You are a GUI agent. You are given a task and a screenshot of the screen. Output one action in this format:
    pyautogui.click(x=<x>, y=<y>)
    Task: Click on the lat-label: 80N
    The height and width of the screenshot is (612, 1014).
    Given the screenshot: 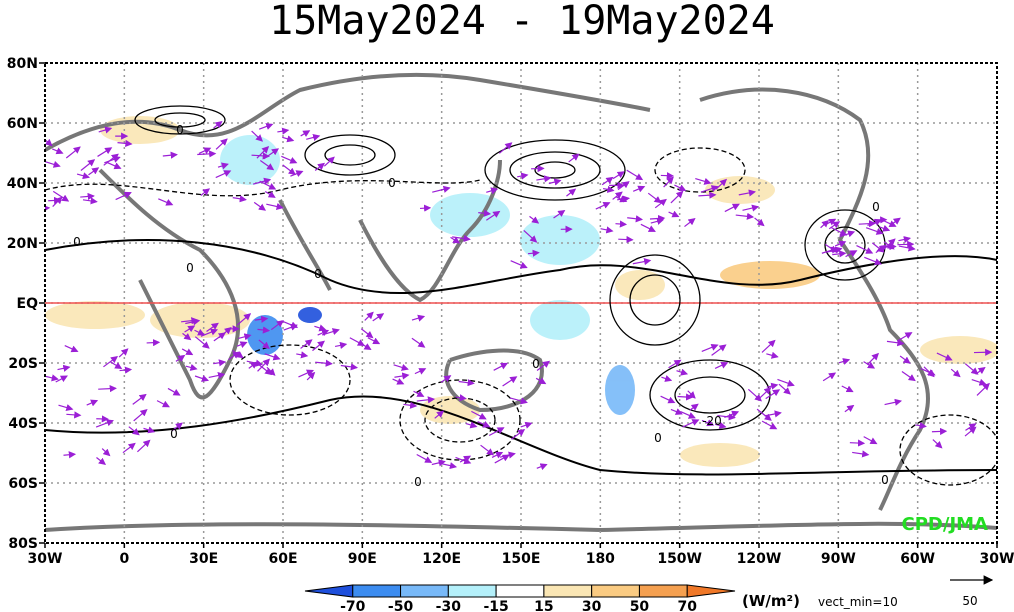 What is the action you would take?
    pyautogui.click(x=22, y=64)
    